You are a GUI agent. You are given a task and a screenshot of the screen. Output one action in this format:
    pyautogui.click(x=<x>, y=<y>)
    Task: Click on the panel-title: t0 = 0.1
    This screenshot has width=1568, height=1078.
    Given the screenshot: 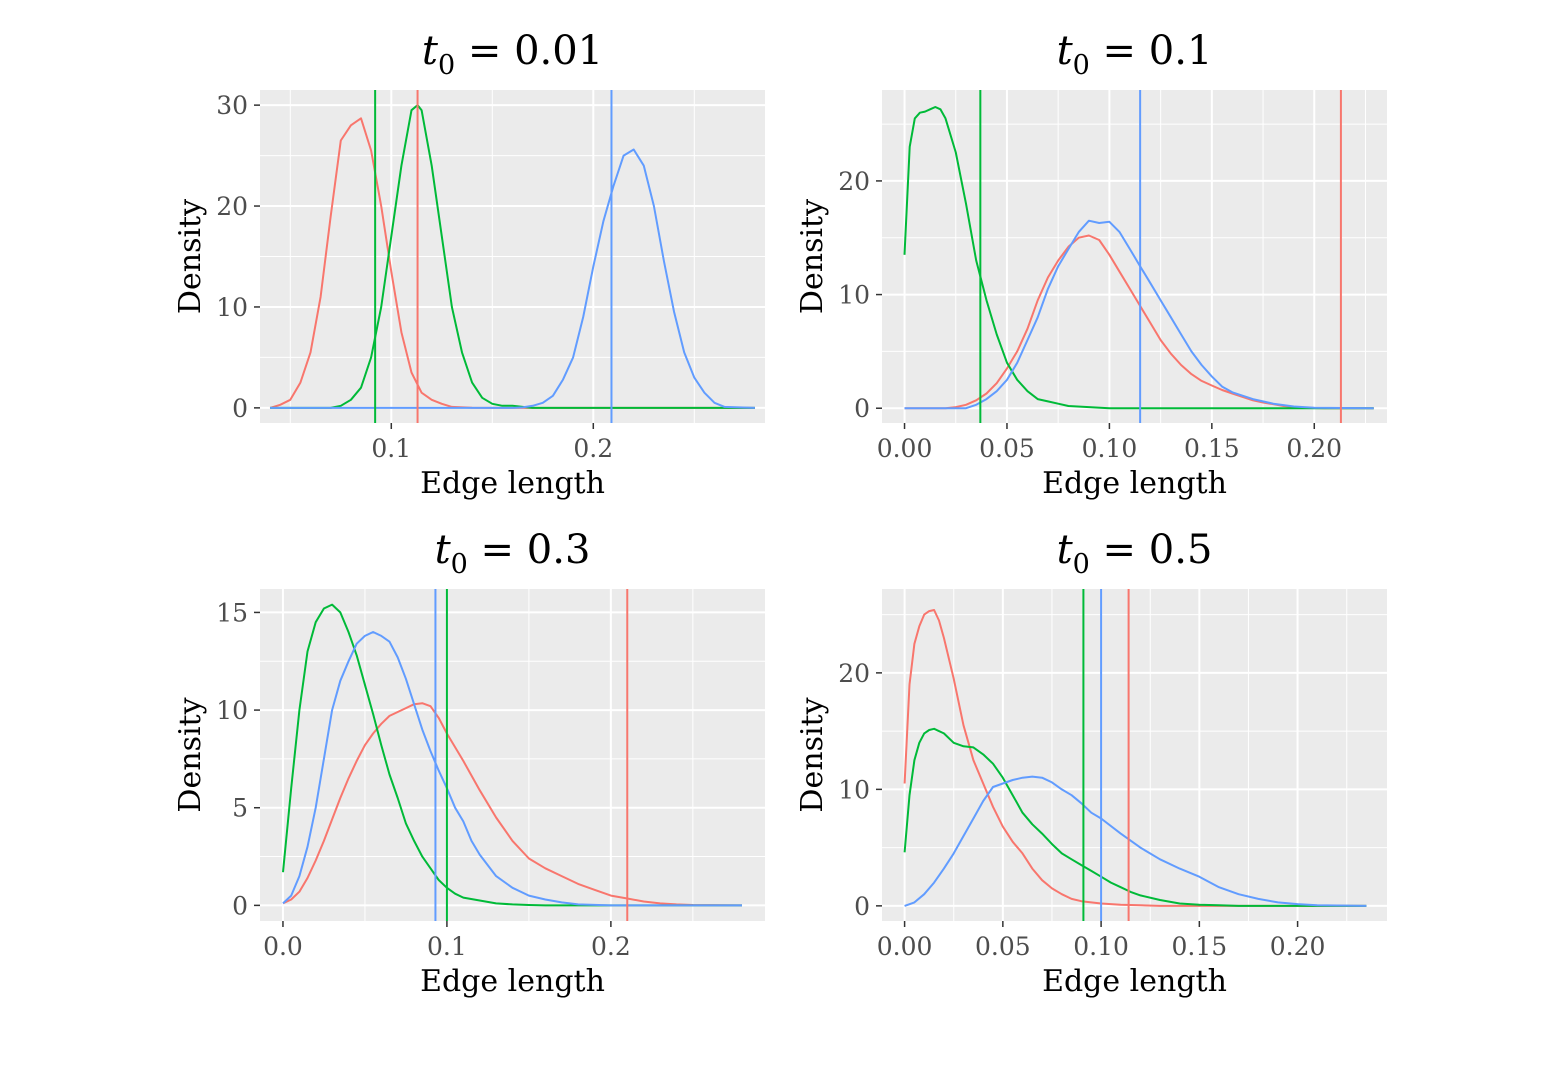 What is the action you would take?
    pyautogui.click(x=1135, y=54)
    